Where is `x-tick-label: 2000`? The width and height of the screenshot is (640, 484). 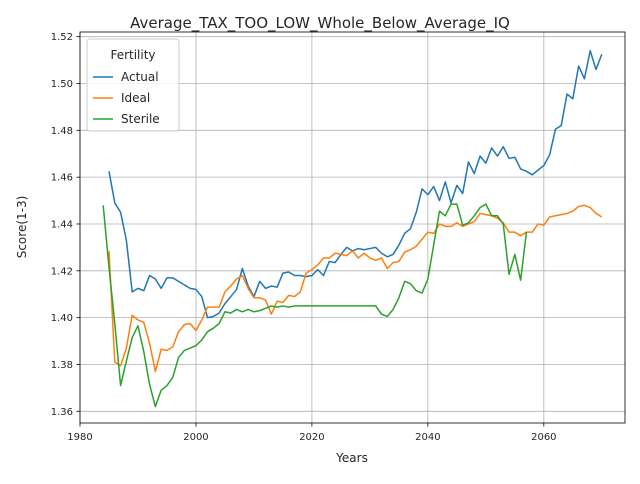 x-tick-label: 2000 is located at coordinates (195, 437).